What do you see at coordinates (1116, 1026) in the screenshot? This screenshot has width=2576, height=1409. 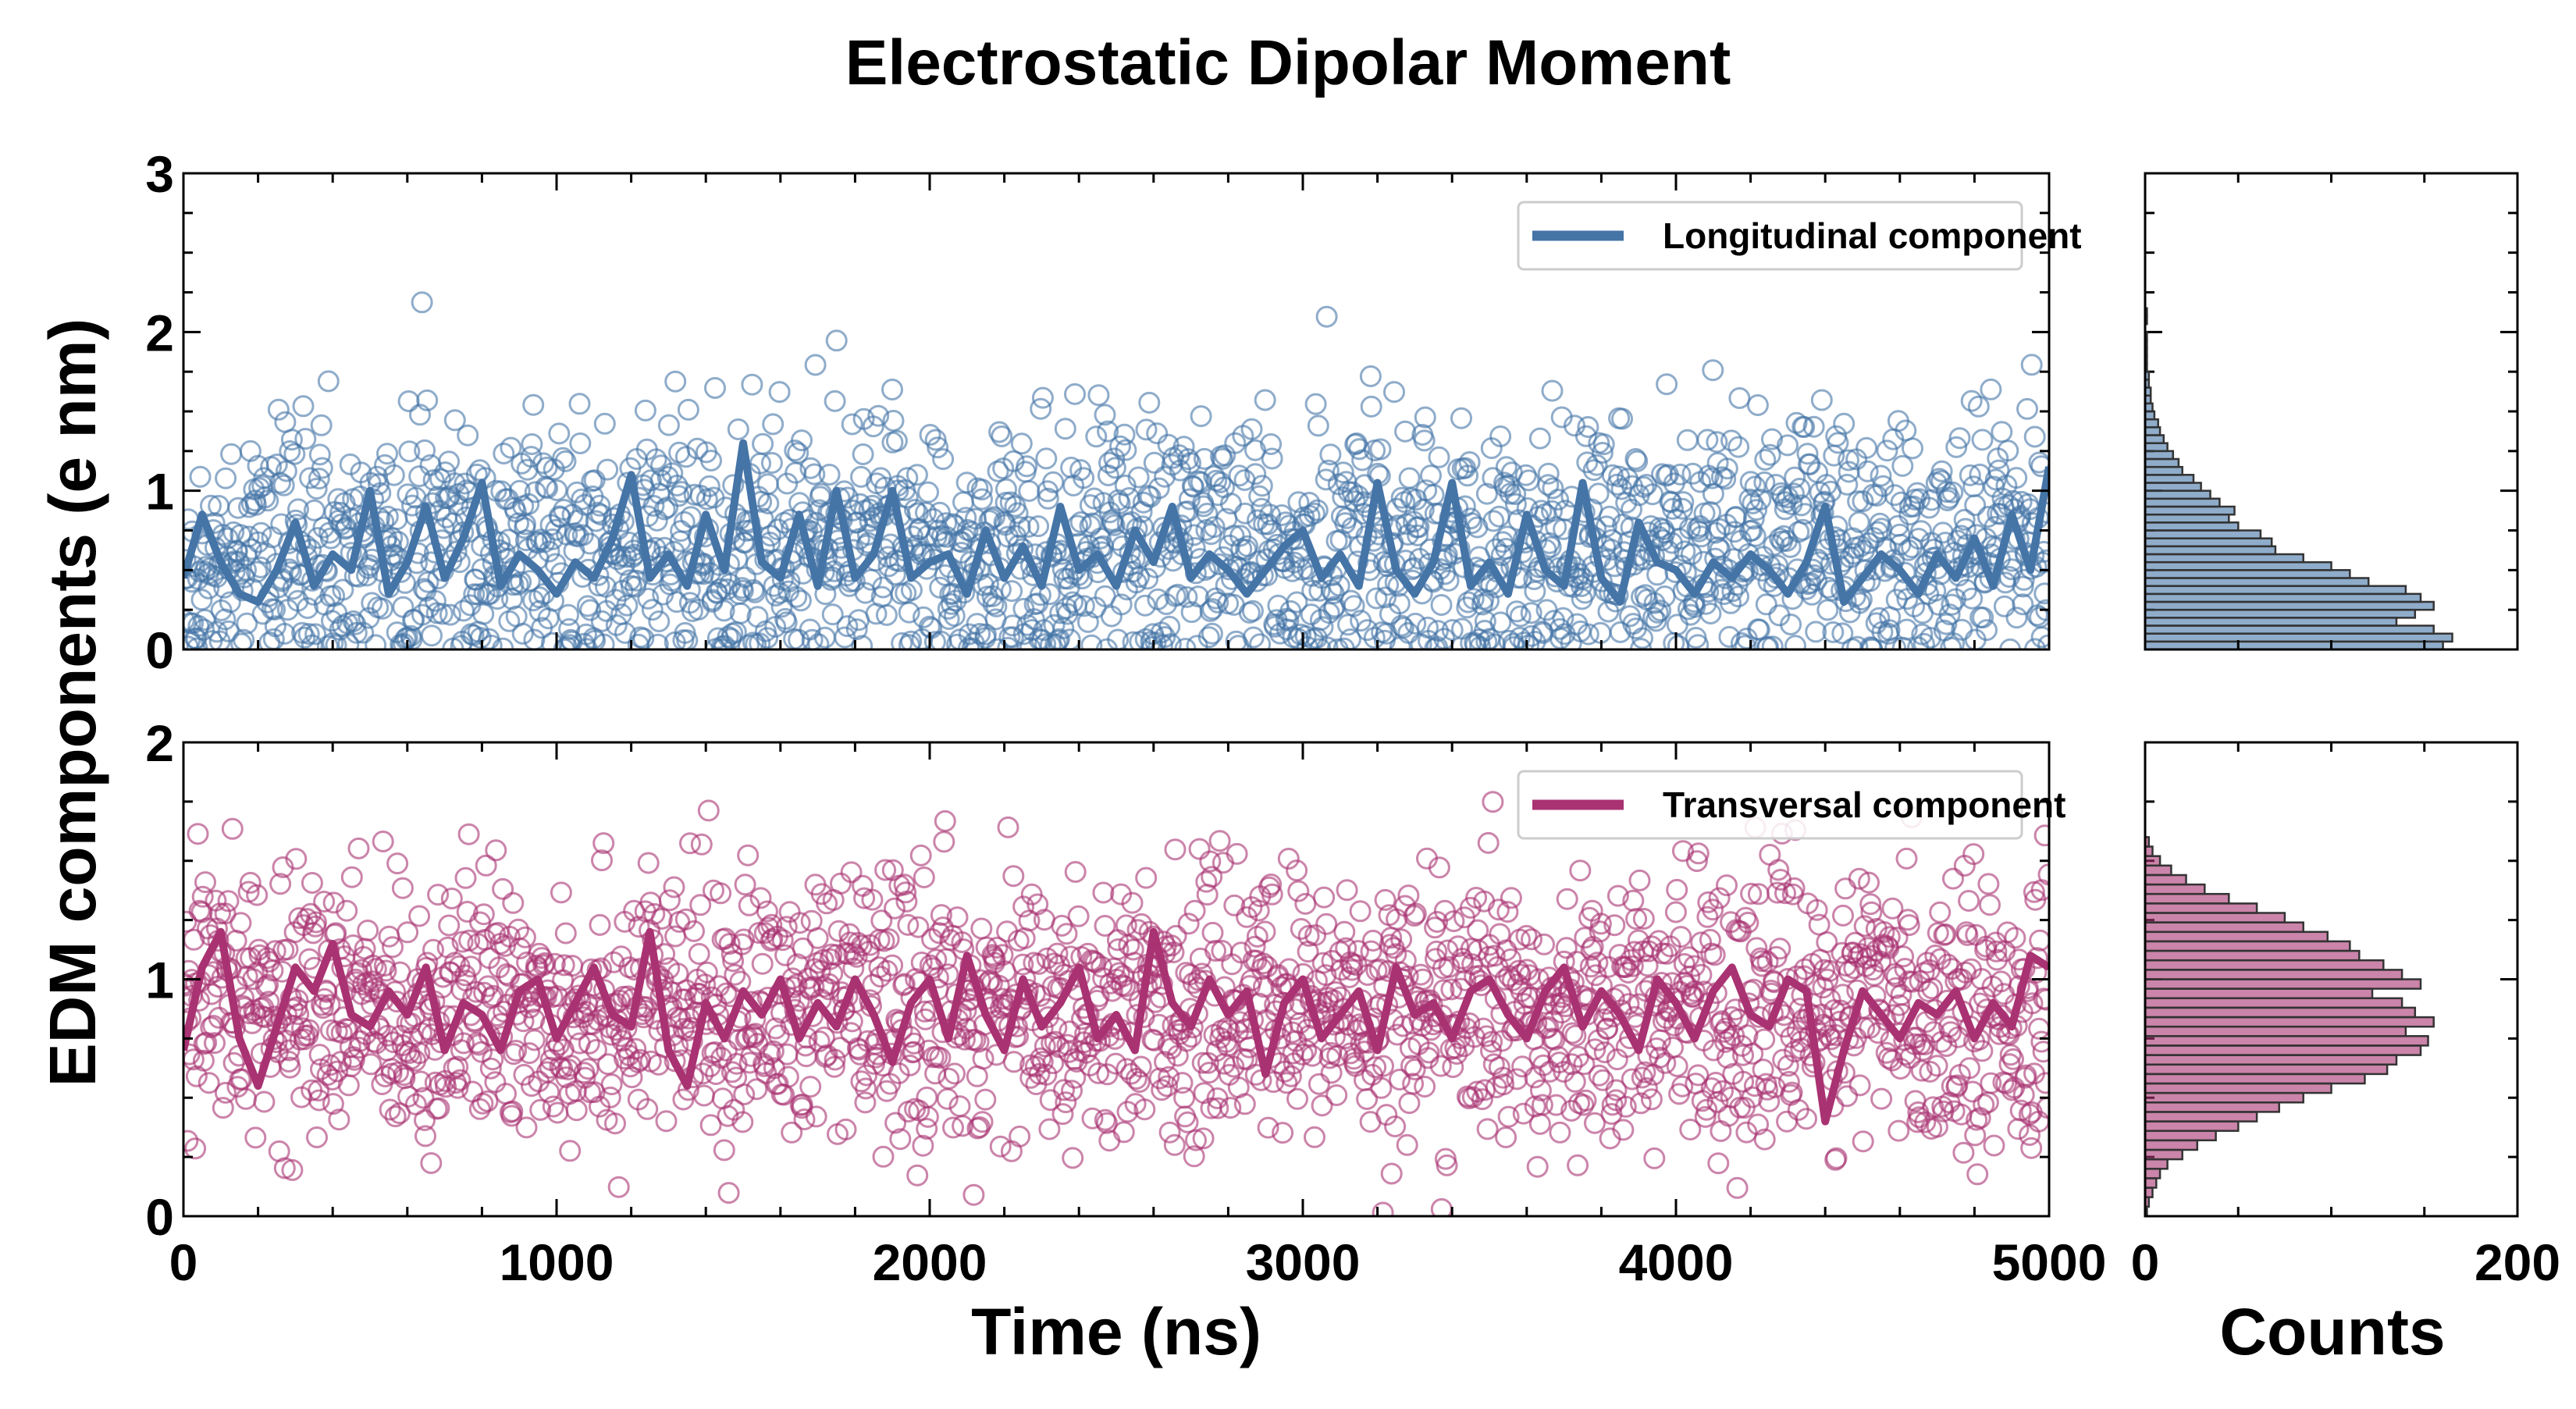 I see `transversal-line` at bounding box center [1116, 1026].